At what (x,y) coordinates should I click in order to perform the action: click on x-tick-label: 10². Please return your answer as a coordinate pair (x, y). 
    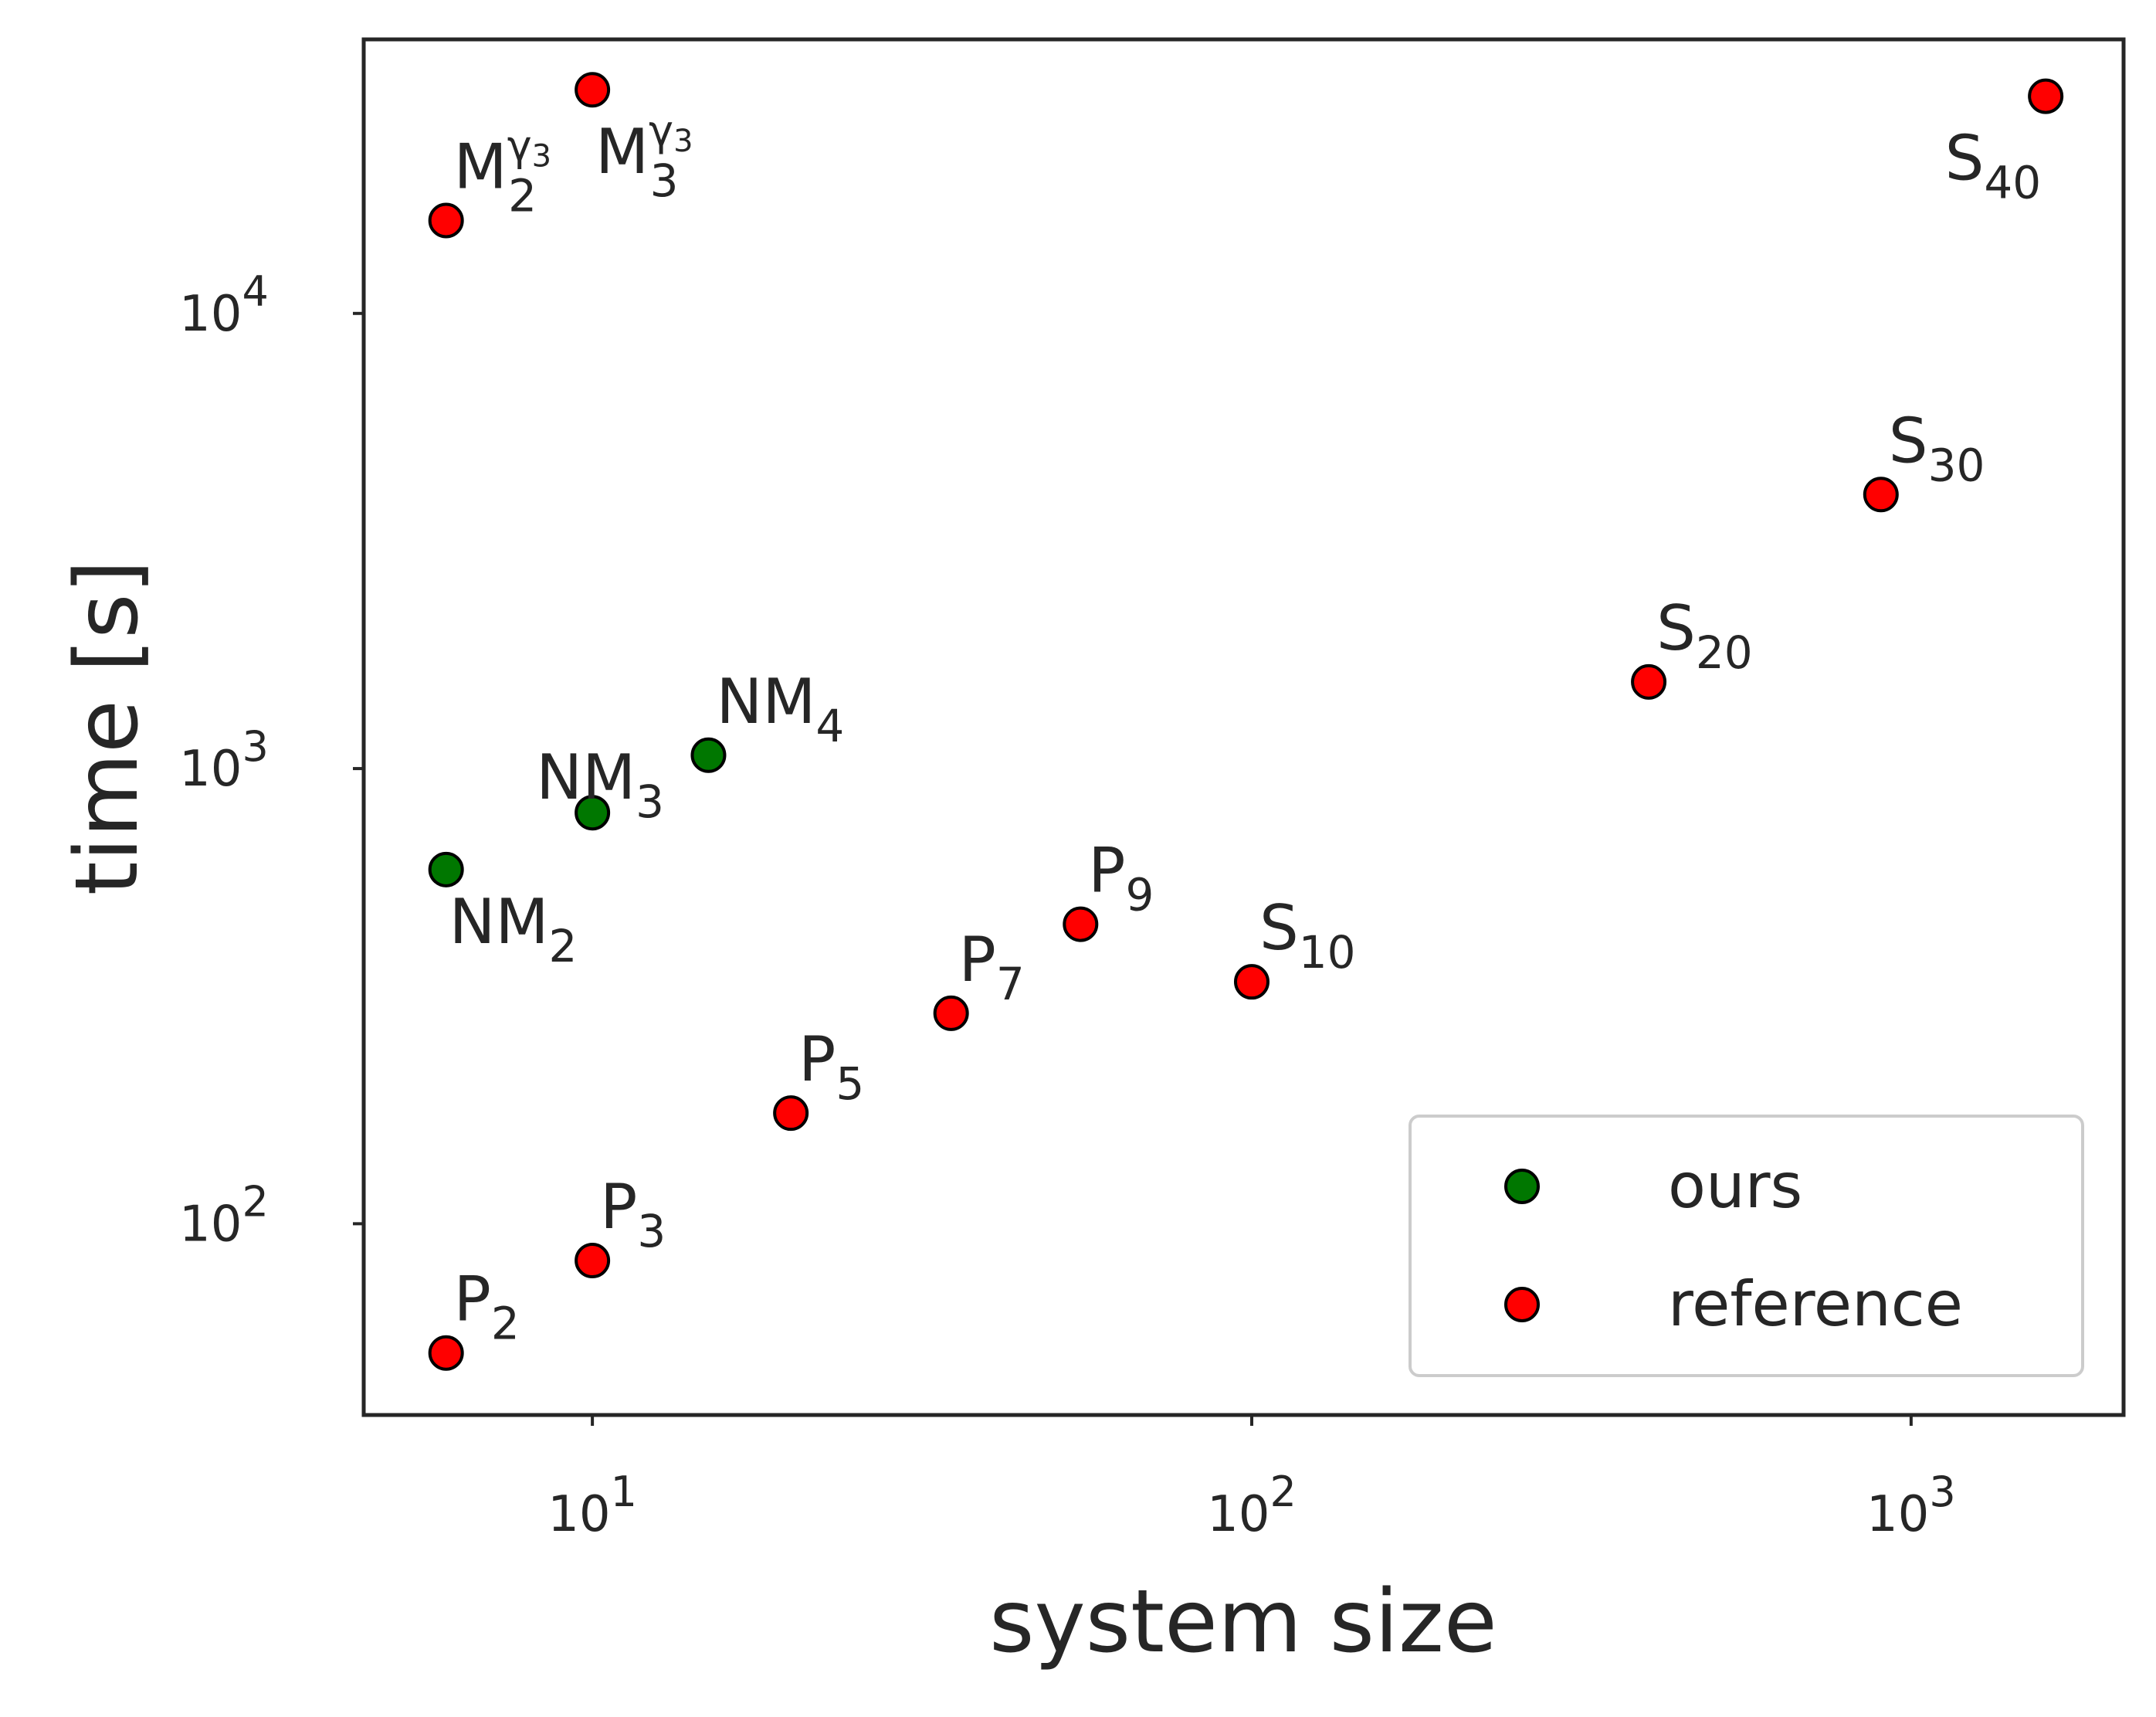
    Looking at the image, I should click on (1252, 1505).